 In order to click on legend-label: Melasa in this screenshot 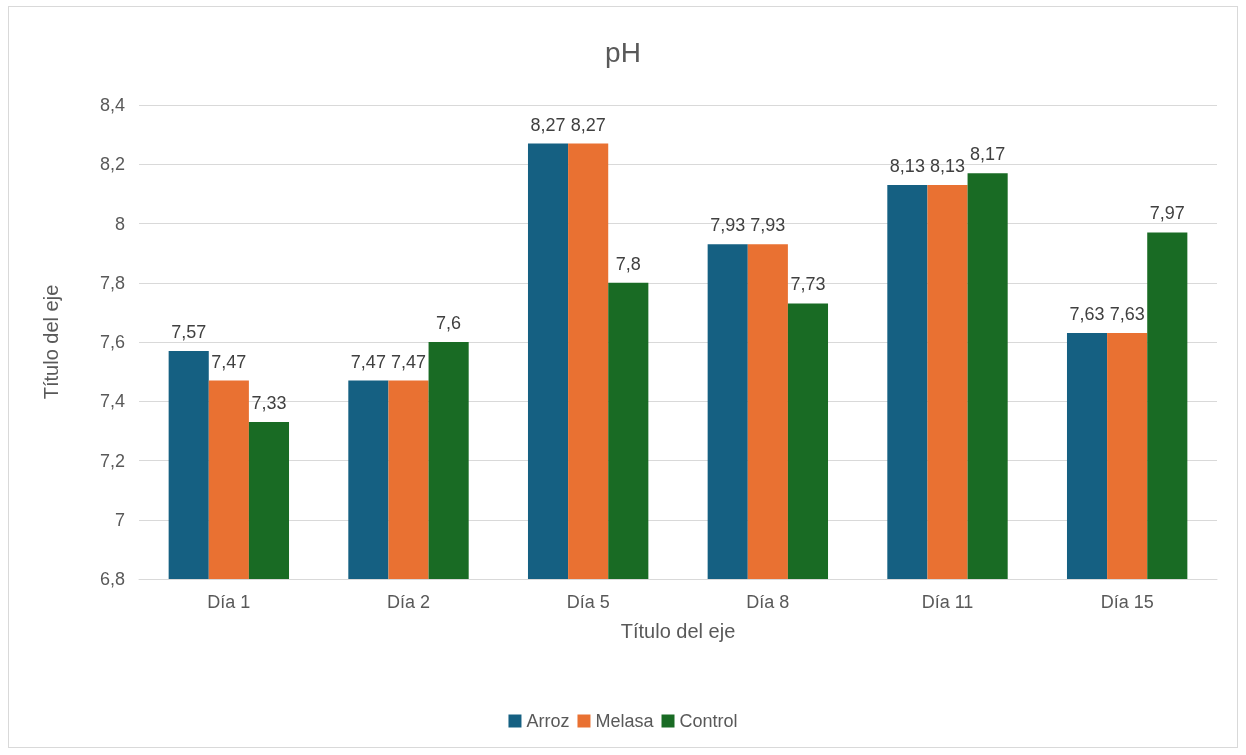, I will do `click(625, 721)`.